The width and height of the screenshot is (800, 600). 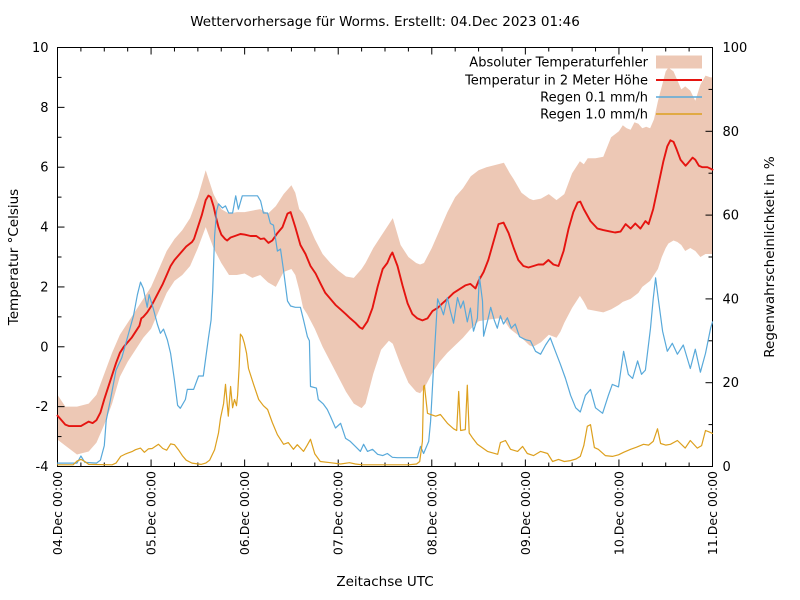 I want to click on y2-tick-label: 0, so click(x=727, y=467).